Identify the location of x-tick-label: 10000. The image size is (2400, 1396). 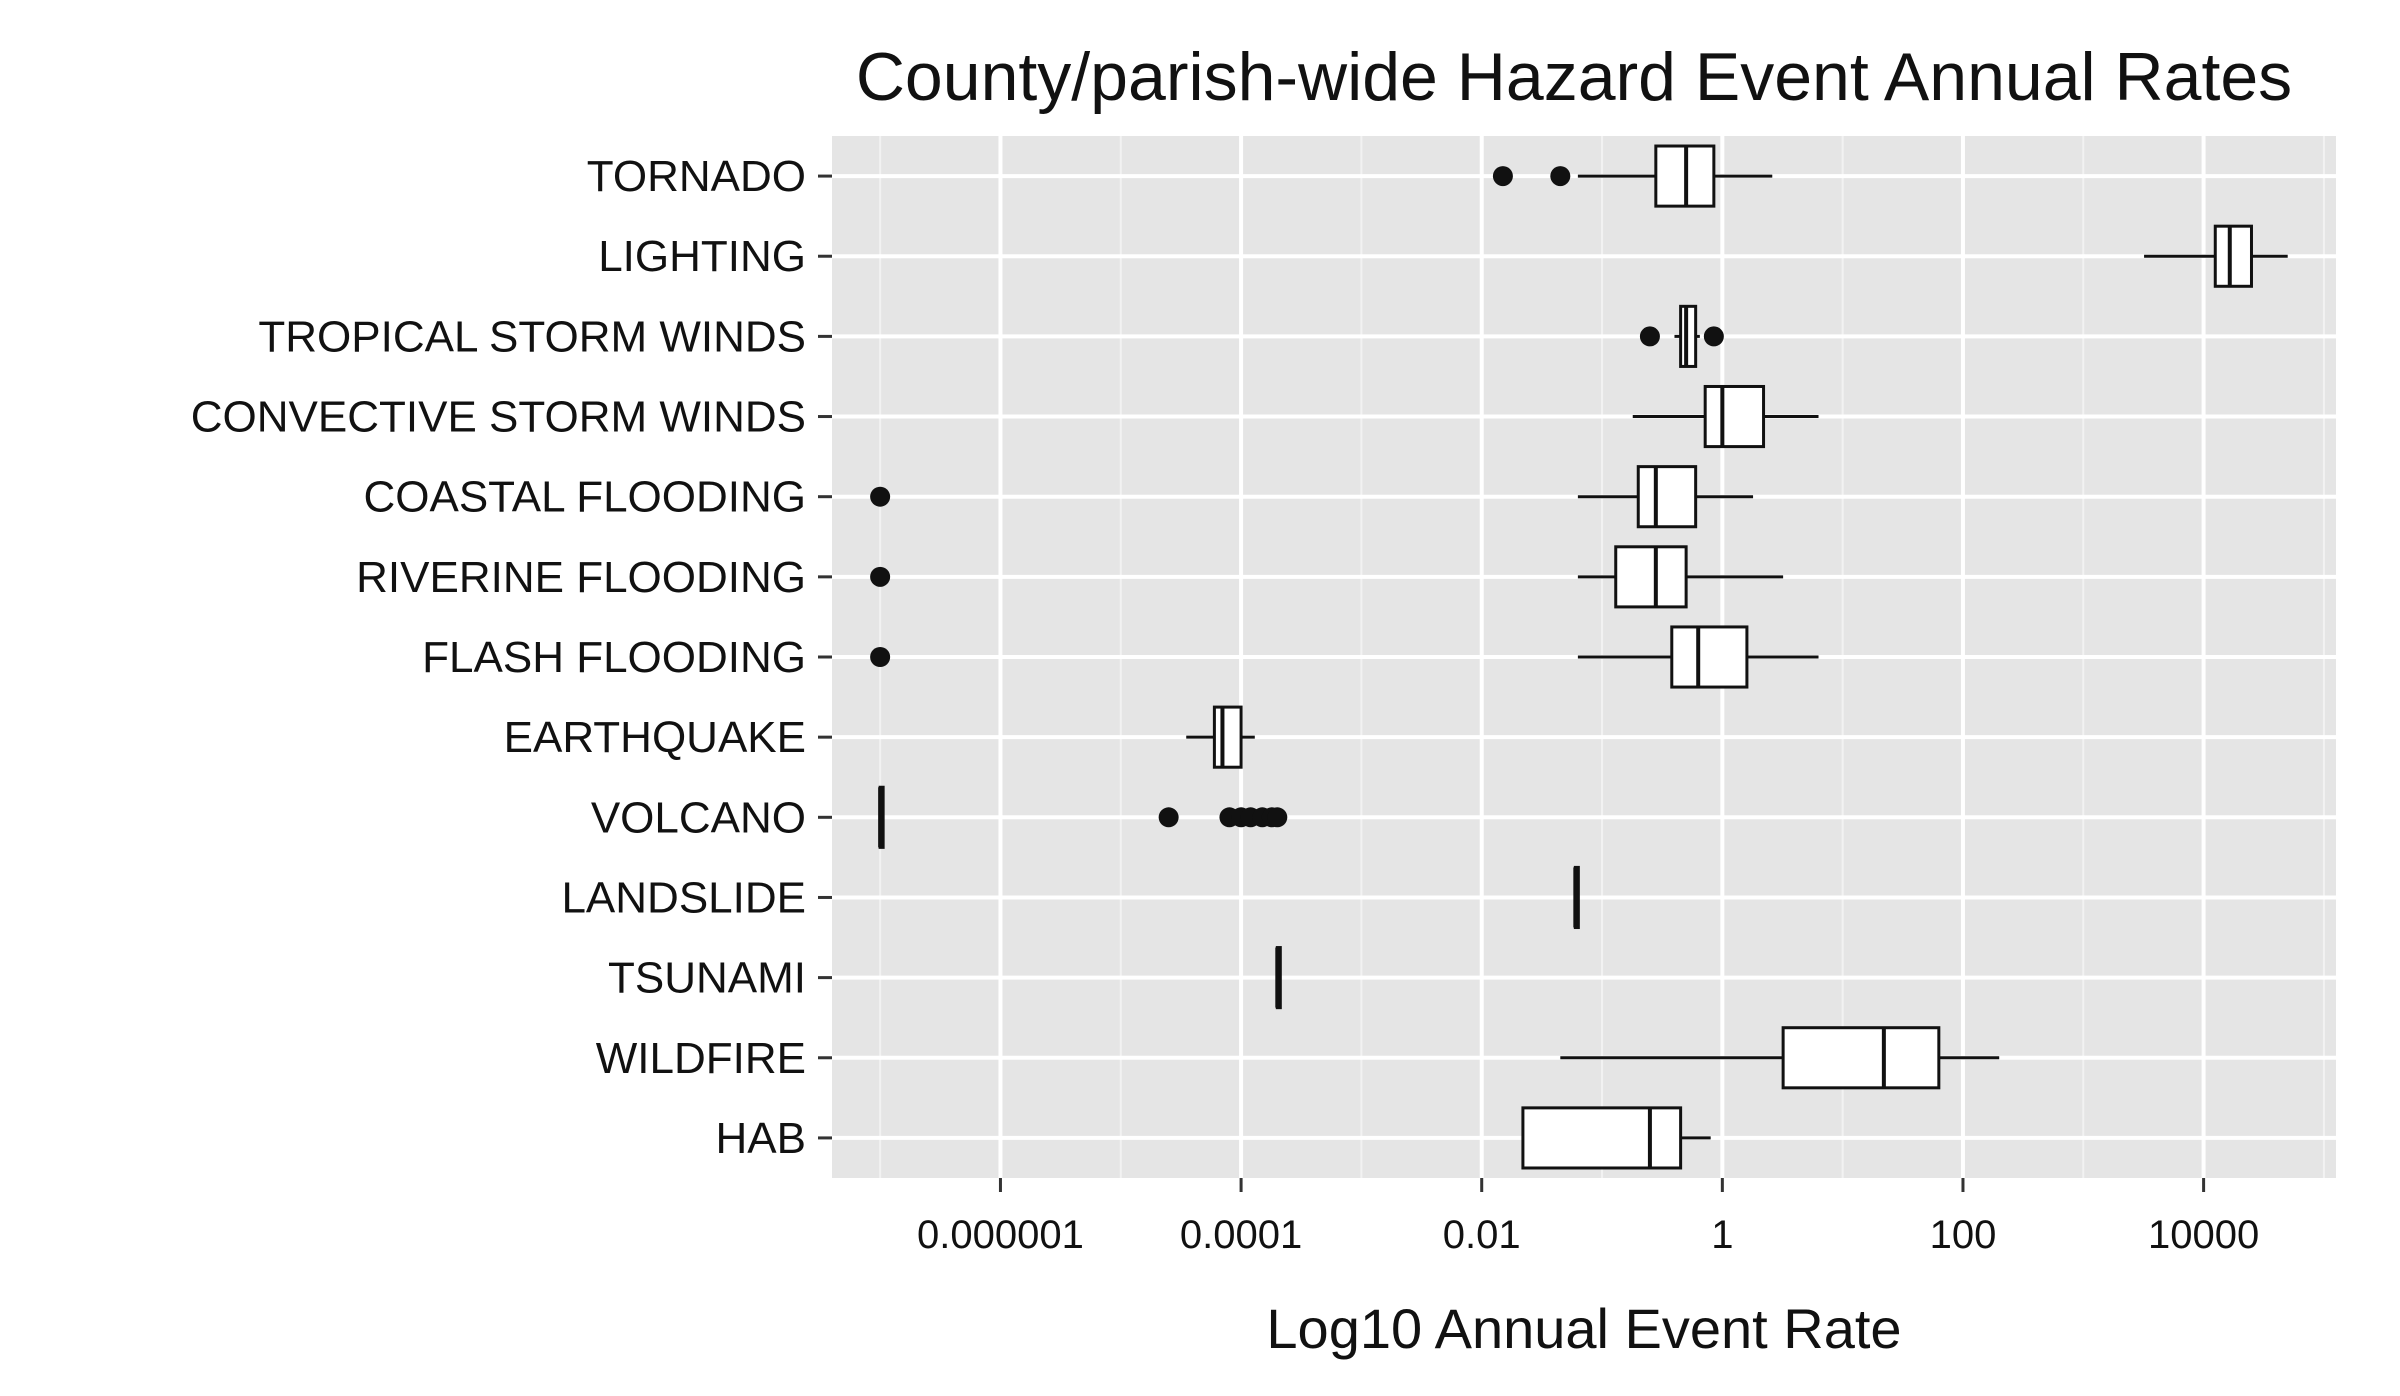
(2203, 1235).